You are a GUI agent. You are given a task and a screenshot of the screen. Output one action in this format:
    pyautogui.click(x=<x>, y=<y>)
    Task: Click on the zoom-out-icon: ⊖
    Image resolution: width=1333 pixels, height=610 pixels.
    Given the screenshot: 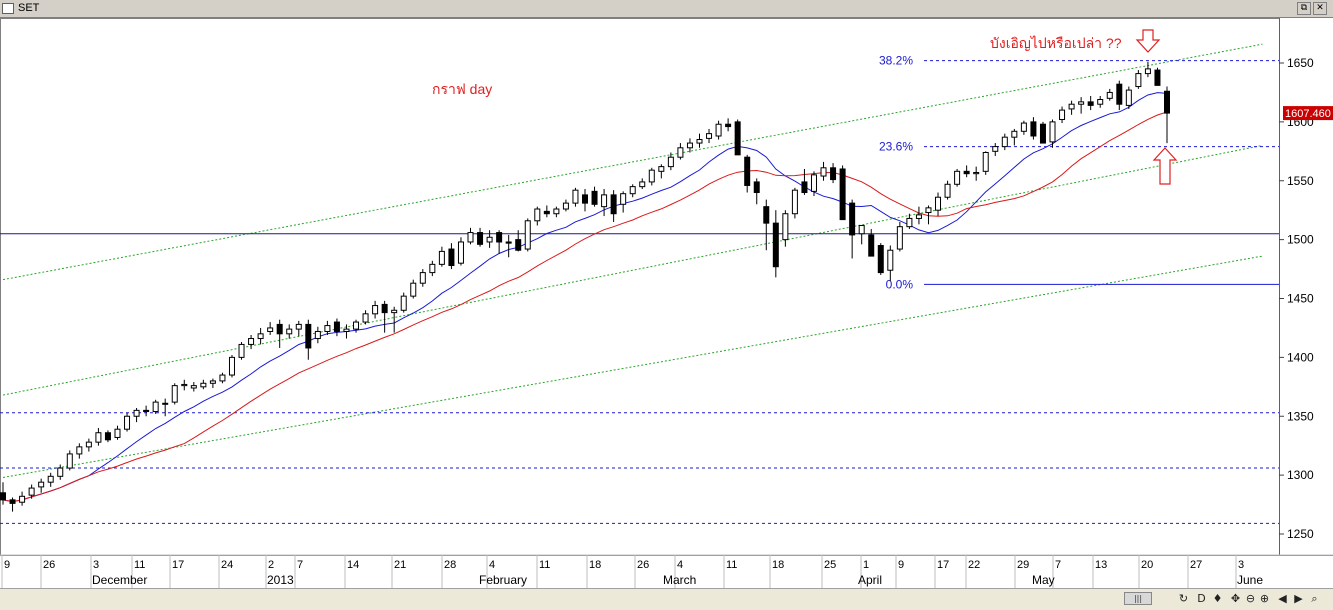 What is the action you would take?
    pyautogui.click(x=1250, y=598)
    